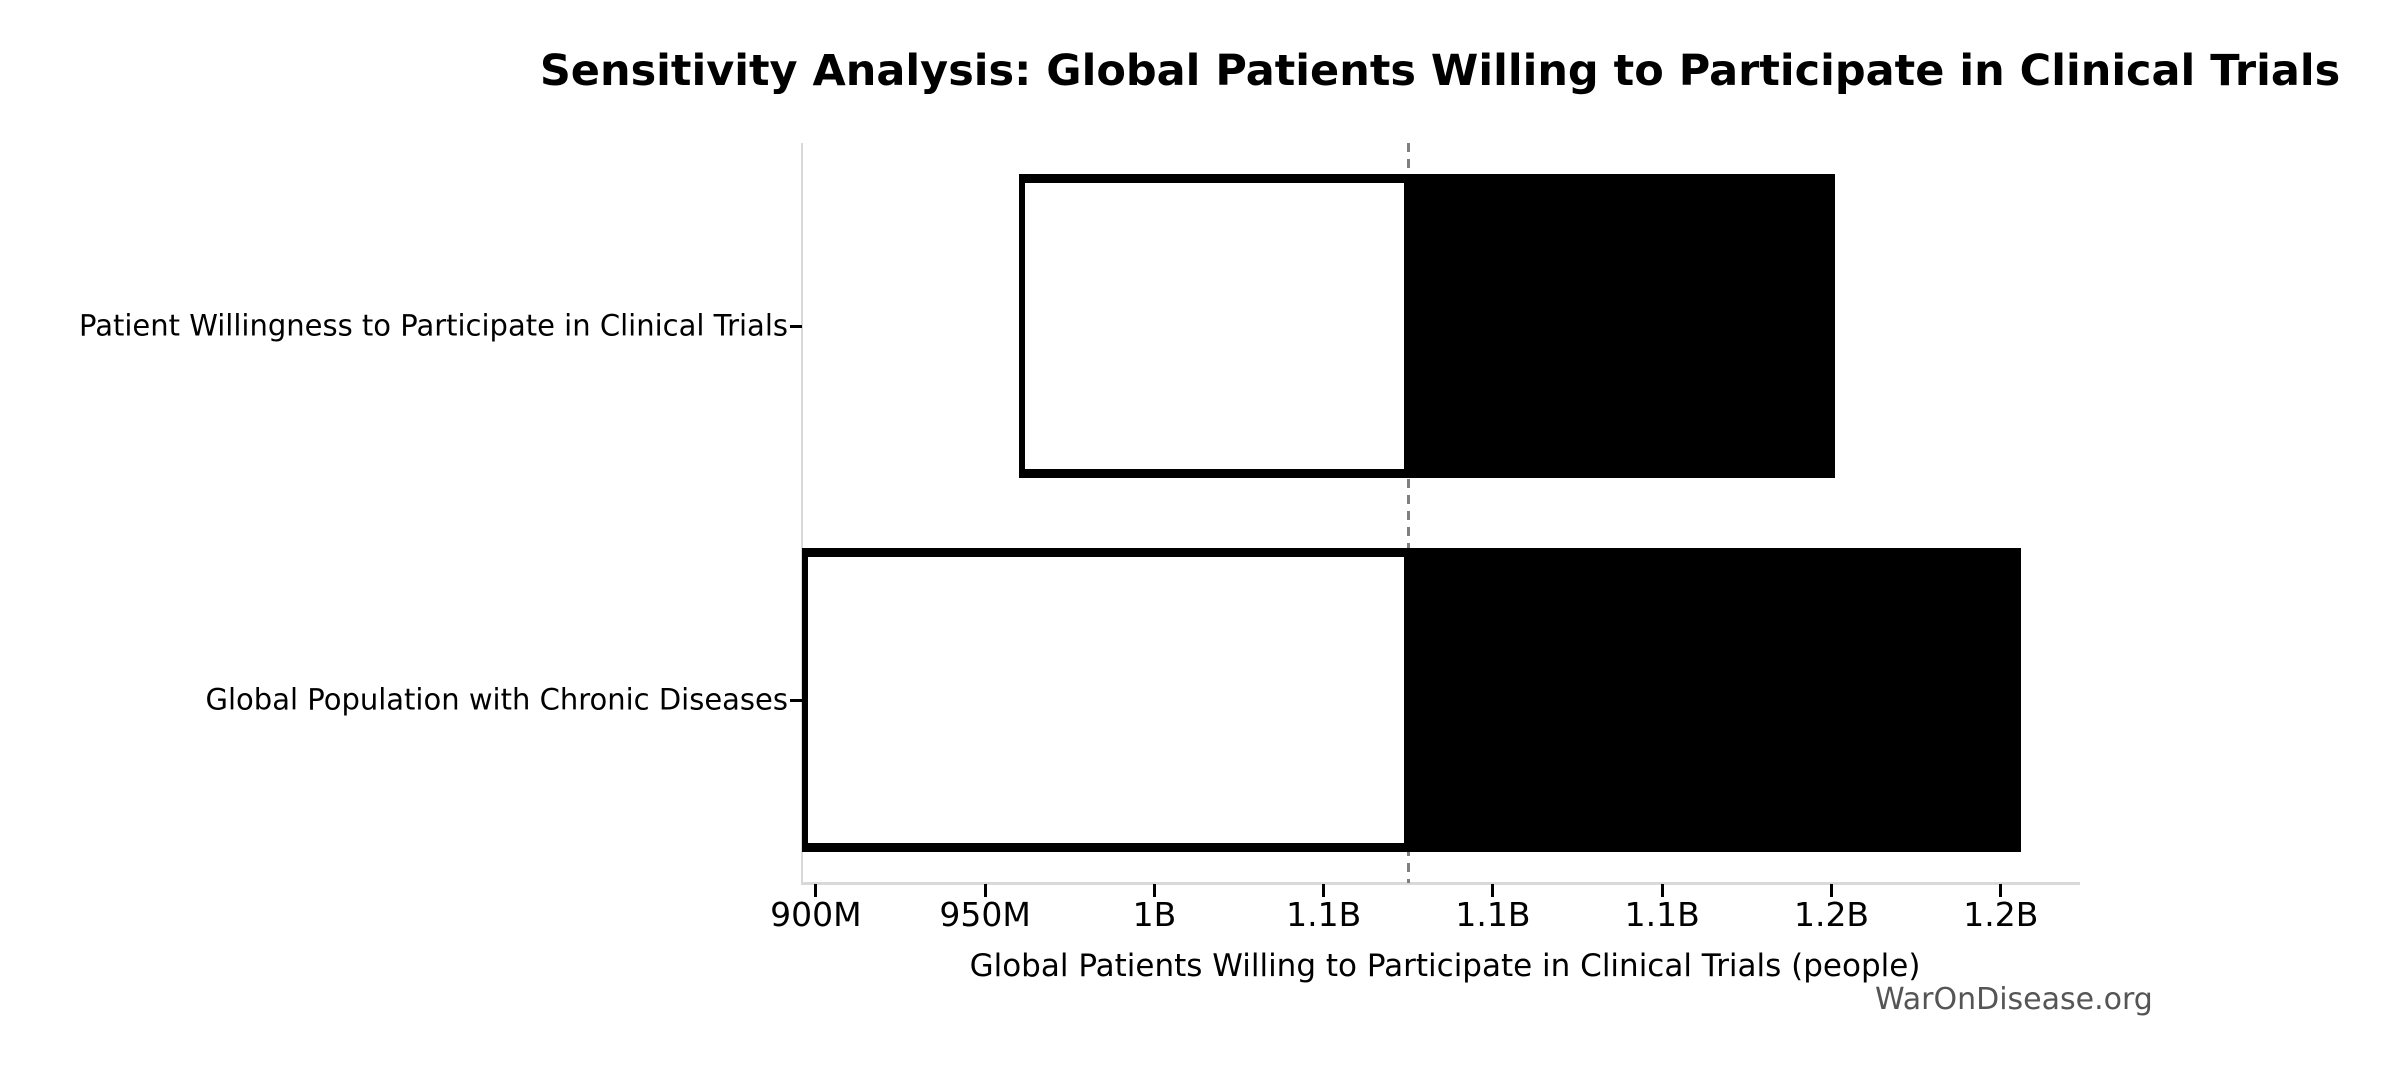 This screenshot has width=2392, height=1075. What do you see at coordinates (802, 513) in the screenshot?
I see `y-axis-spine` at bounding box center [802, 513].